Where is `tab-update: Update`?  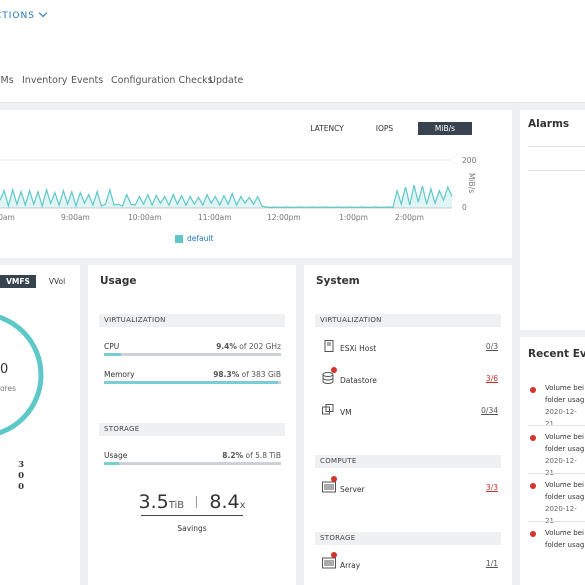 tab-update: Update is located at coordinates (226, 80).